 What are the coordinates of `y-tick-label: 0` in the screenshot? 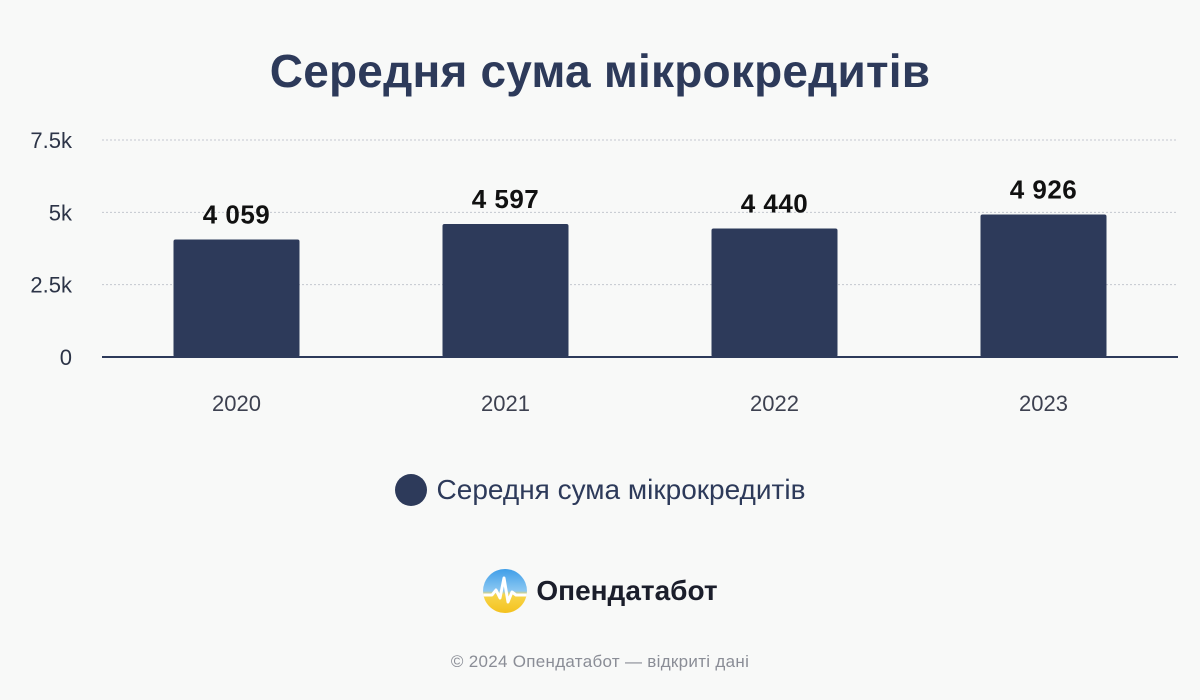 It's located at (66, 357).